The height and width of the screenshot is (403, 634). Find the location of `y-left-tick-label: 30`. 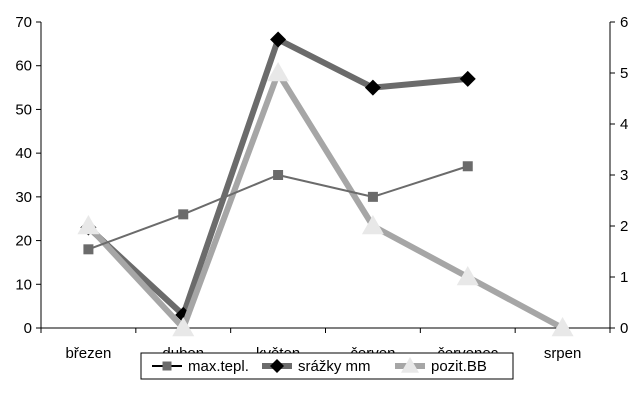

y-left-tick-label: 30 is located at coordinates (23, 197).